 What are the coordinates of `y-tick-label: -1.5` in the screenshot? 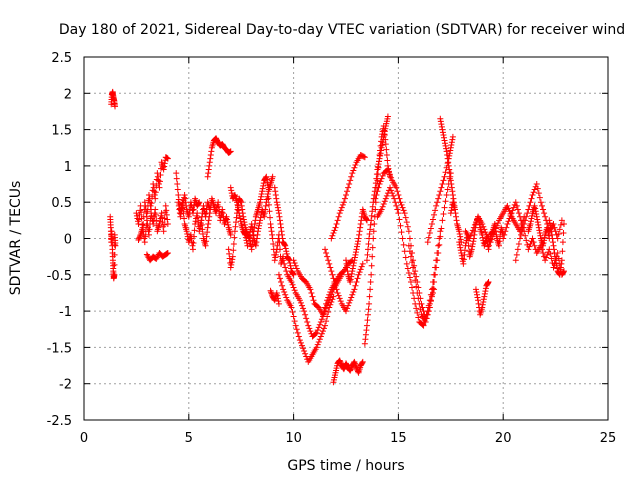 It's located at (59, 348).